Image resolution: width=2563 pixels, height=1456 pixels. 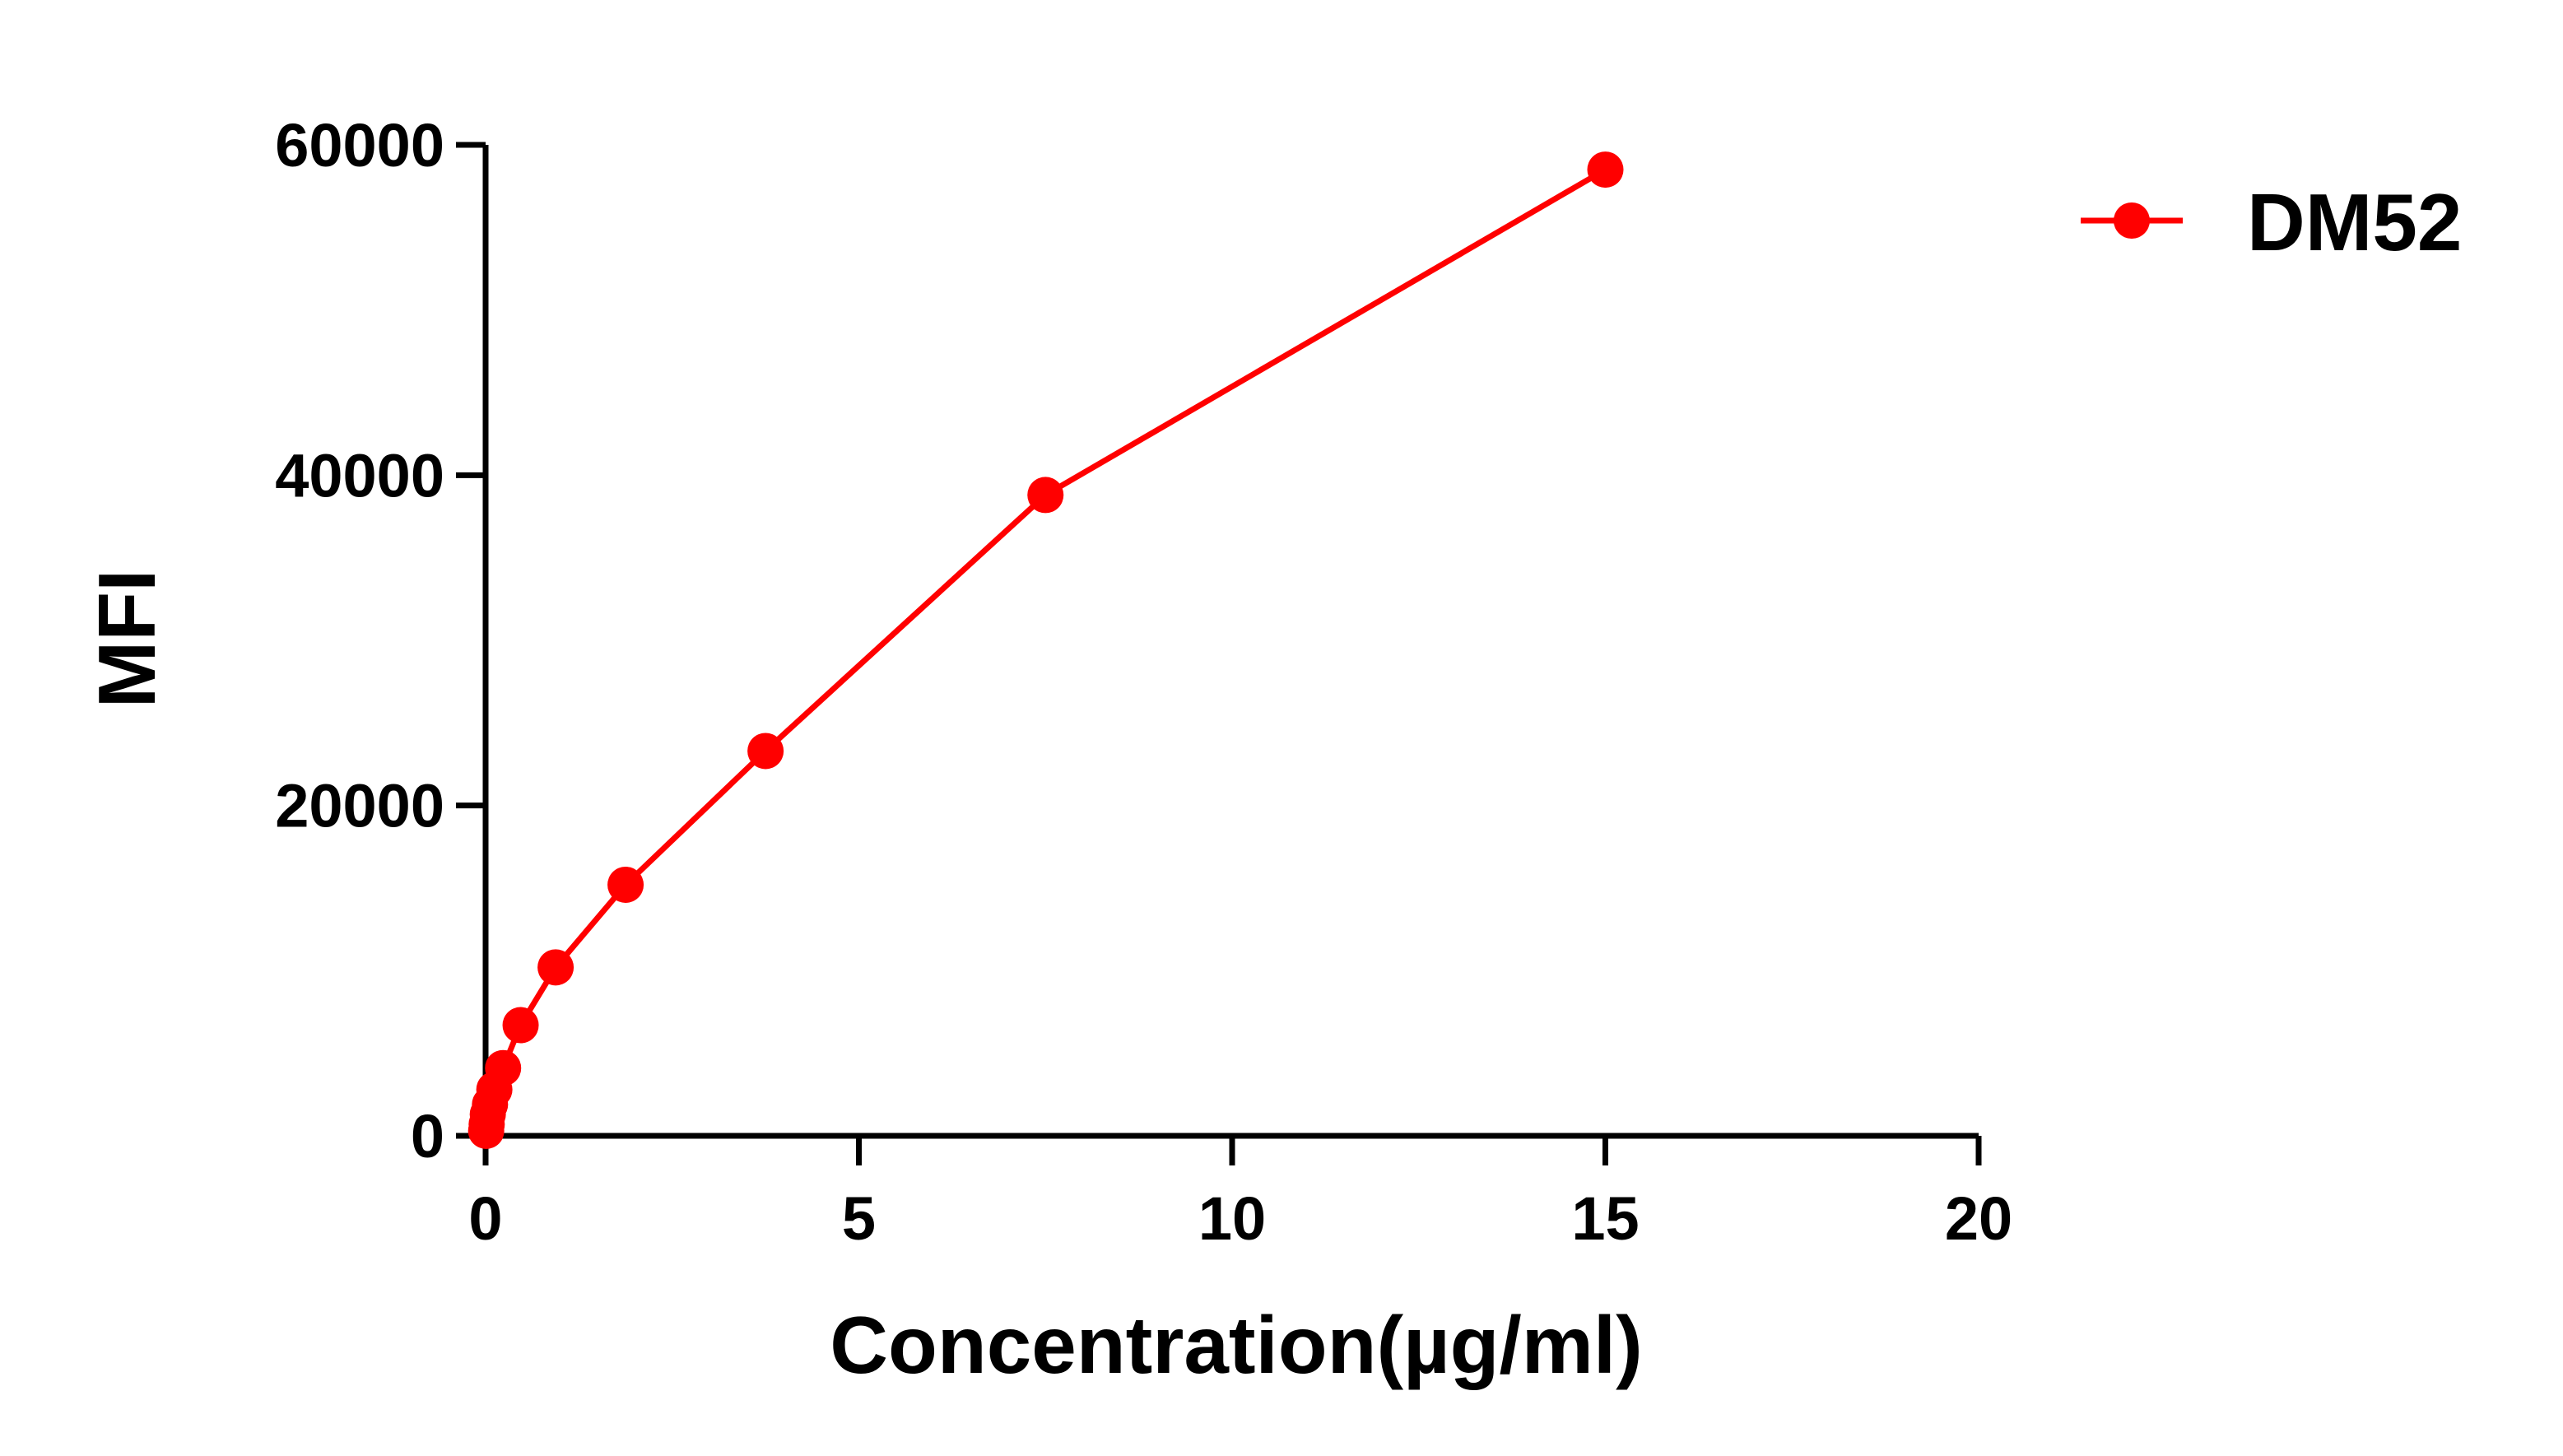 What do you see at coordinates (1236, 1345) in the screenshot?
I see `x-axis-title: Concentration(µg/ml)` at bounding box center [1236, 1345].